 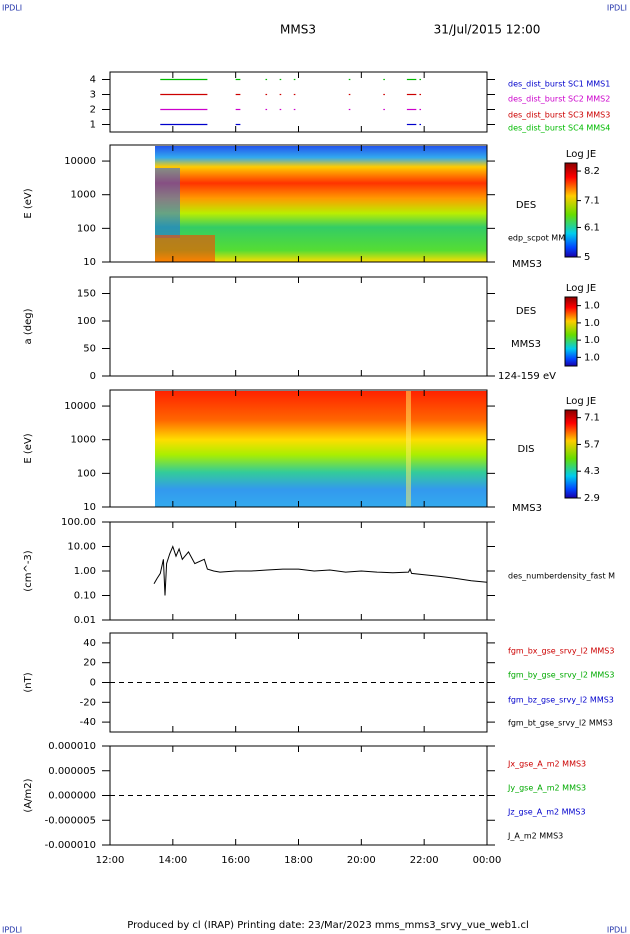 What do you see at coordinates (561, 675) in the screenshot?
I see `legend-entry: fgm_by_gse_srvy_l2 MMS3` at bounding box center [561, 675].